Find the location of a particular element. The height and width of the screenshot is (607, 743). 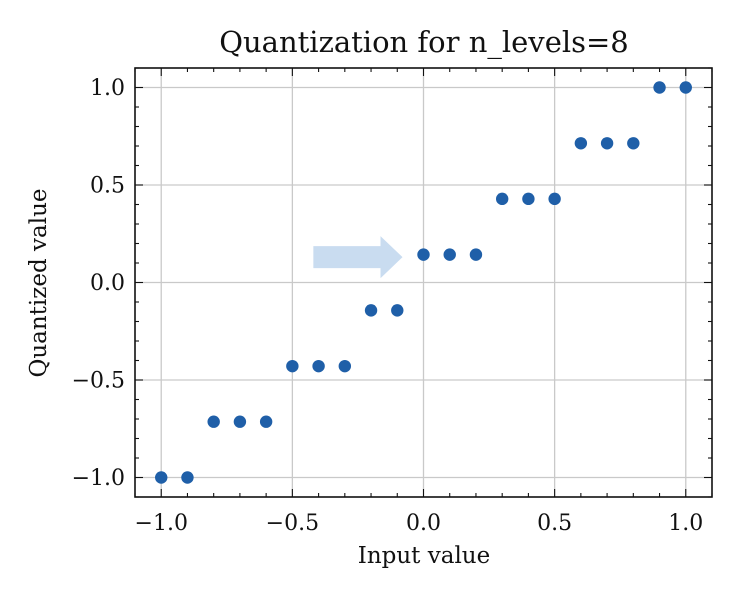

x-axis-label: Input value is located at coordinates (424, 556).